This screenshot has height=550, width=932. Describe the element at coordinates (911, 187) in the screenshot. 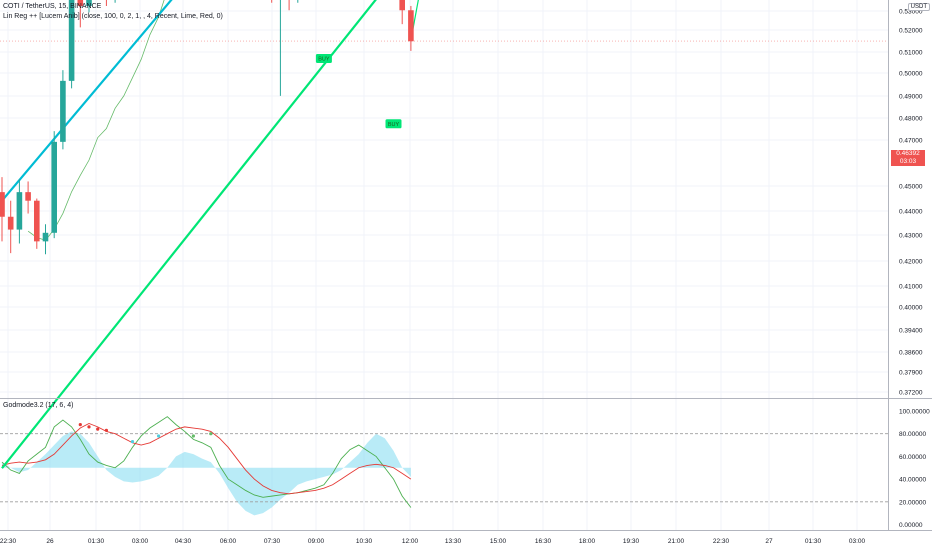

I see `price-tick-label: 0.45000` at that location.